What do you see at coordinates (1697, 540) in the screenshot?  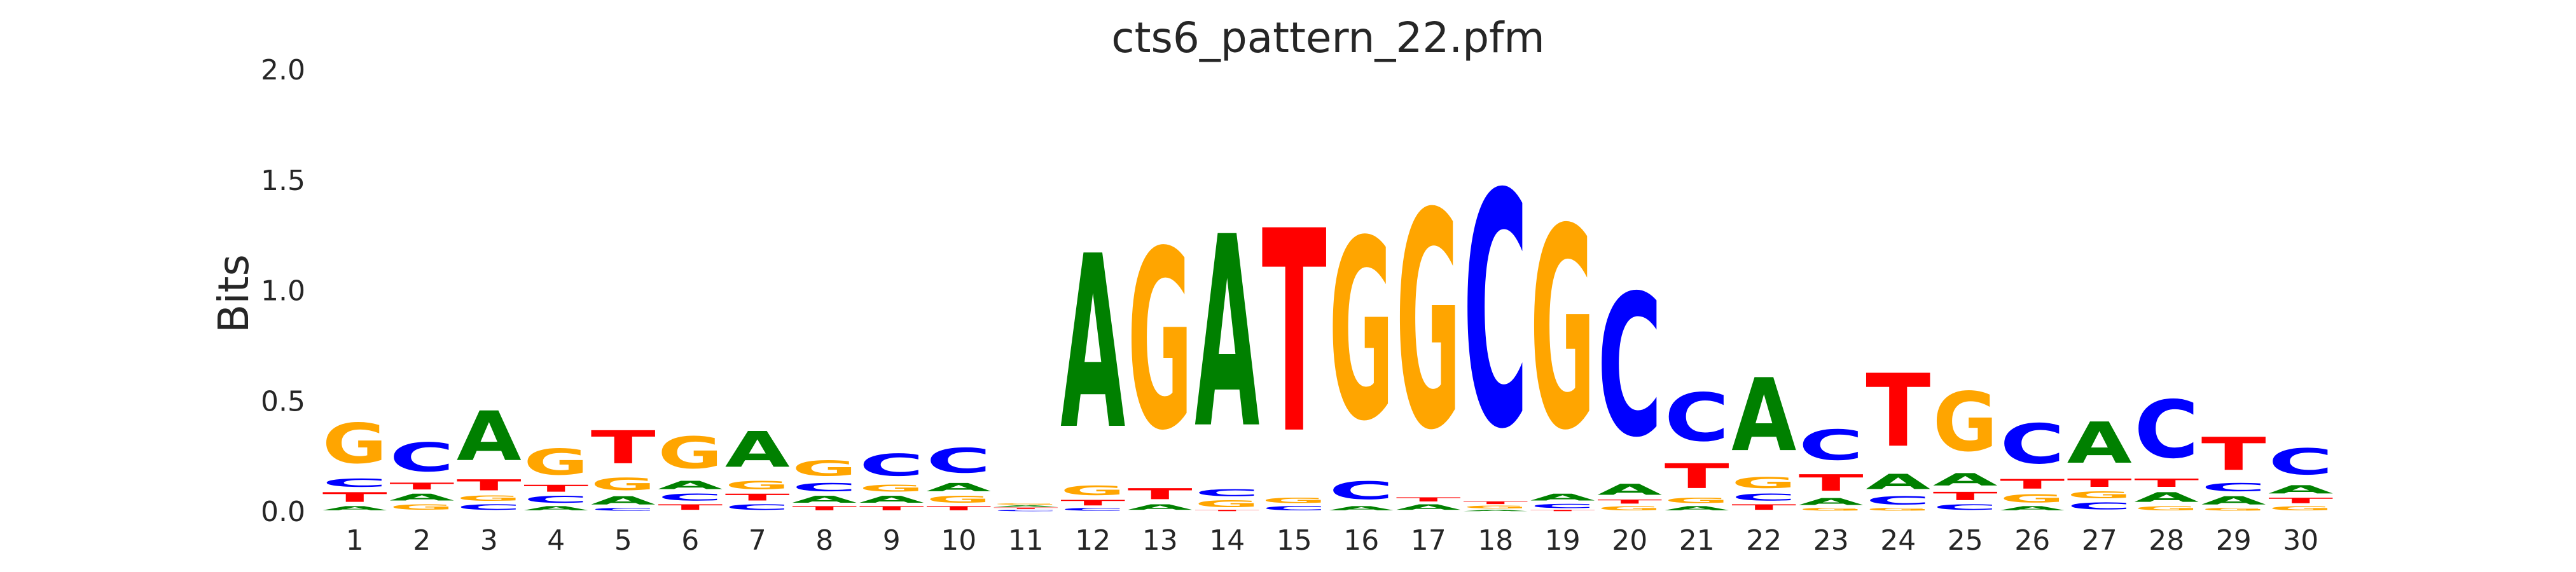 I see `x-tick-label: 21` at bounding box center [1697, 540].